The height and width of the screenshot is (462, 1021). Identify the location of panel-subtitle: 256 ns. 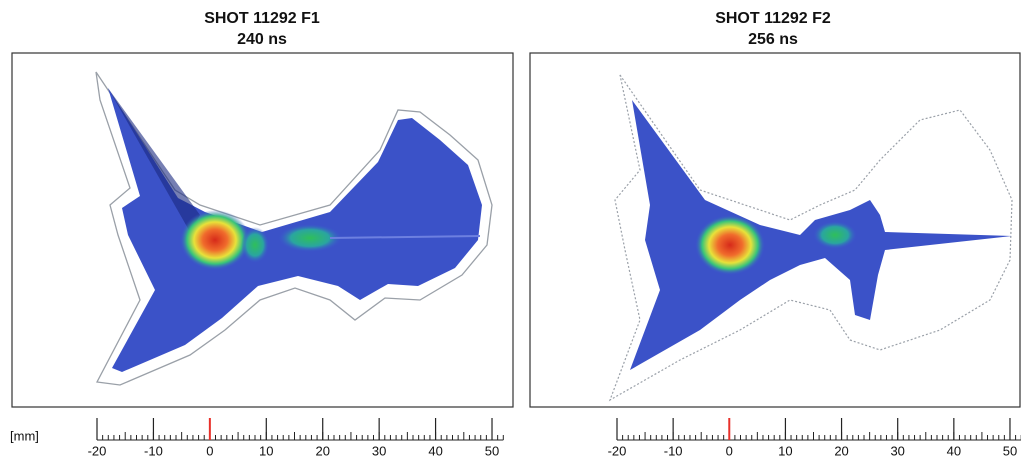
(773, 39).